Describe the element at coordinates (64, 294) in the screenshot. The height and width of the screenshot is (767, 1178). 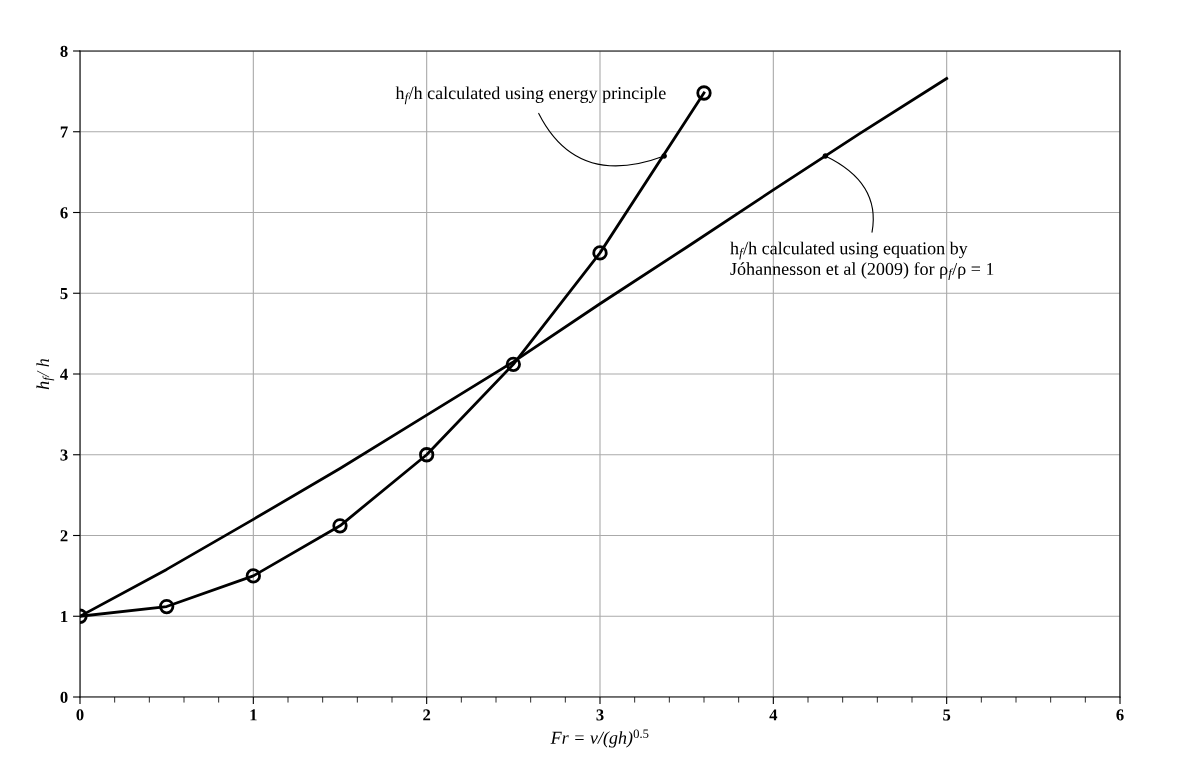
I see `y-tick-label: 5` at that location.